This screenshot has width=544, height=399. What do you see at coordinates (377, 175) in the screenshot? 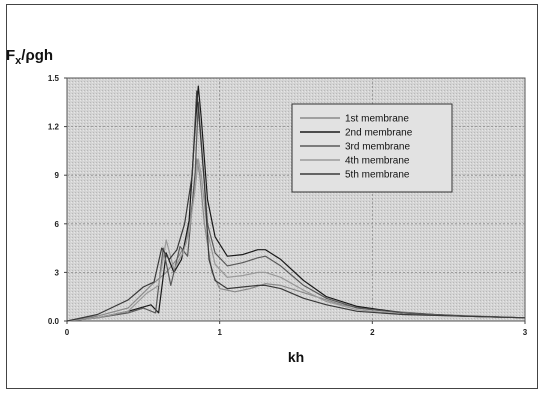
I see `legend-label: 5th membrane` at bounding box center [377, 175].